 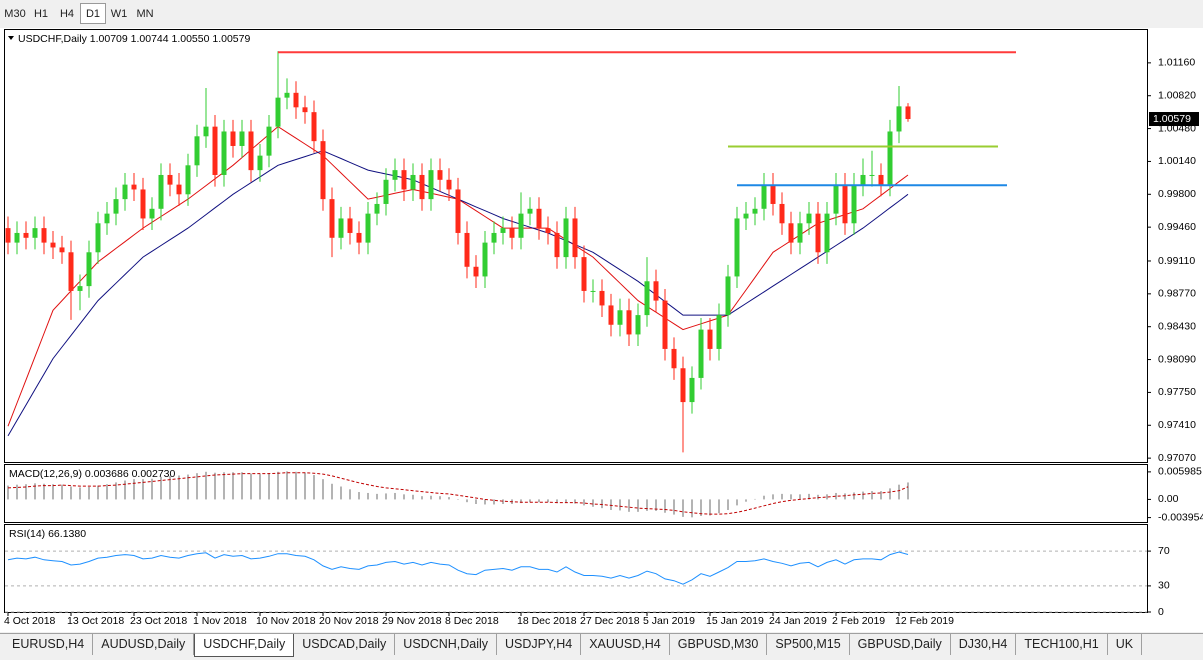 What do you see at coordinates (984, 644) in the screenshot?
I see `chart-tab: DJ30,H4` at bounding box center [984, 644].